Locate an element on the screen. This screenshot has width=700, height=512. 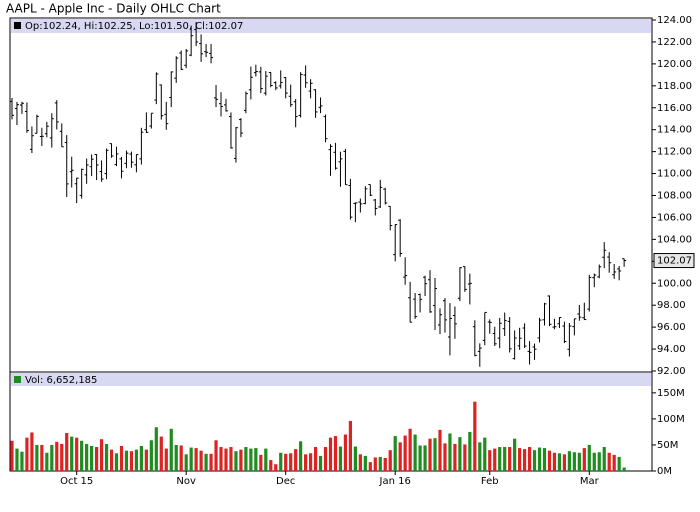
y-tick-label: 120.00 is located at coordinates (674, 64).